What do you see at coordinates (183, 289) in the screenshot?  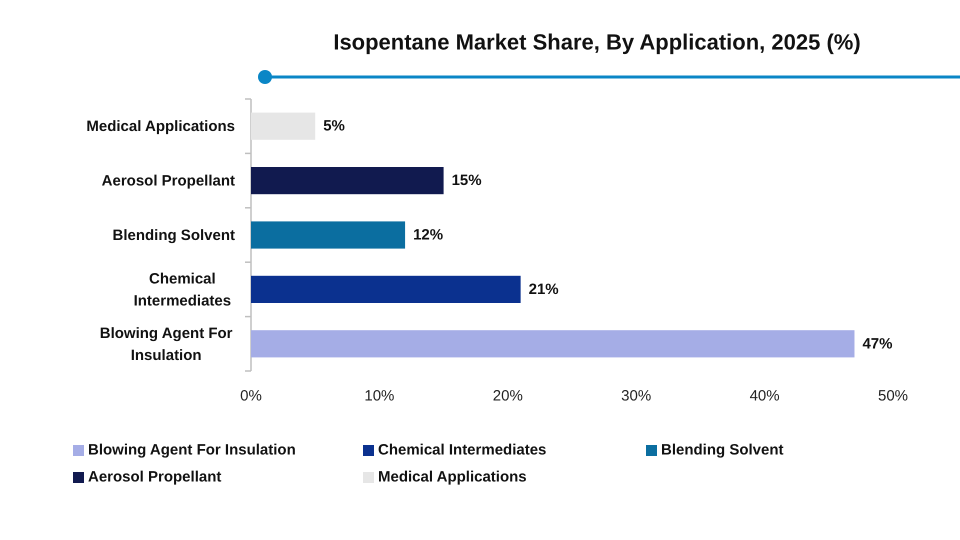 I see `y-tick-label: Chemical Intermediates` at bounding box center [183, 289].